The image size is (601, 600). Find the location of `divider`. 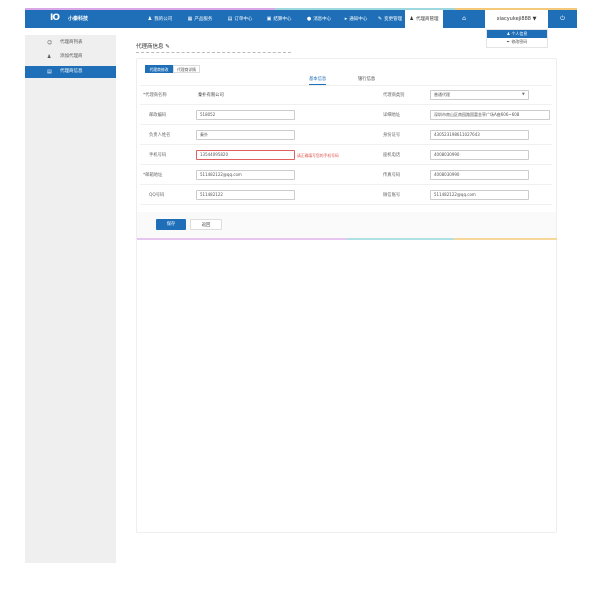

divider is located at coordinates (346, 85).